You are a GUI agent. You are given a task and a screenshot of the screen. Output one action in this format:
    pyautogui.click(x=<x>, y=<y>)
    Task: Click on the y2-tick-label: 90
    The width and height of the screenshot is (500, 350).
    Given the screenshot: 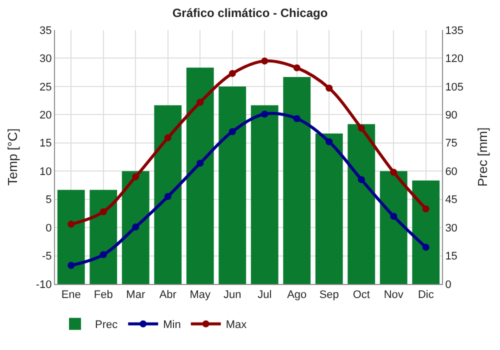 What is the action you would take?
    pyautogui.click(x=451, y=116)
    